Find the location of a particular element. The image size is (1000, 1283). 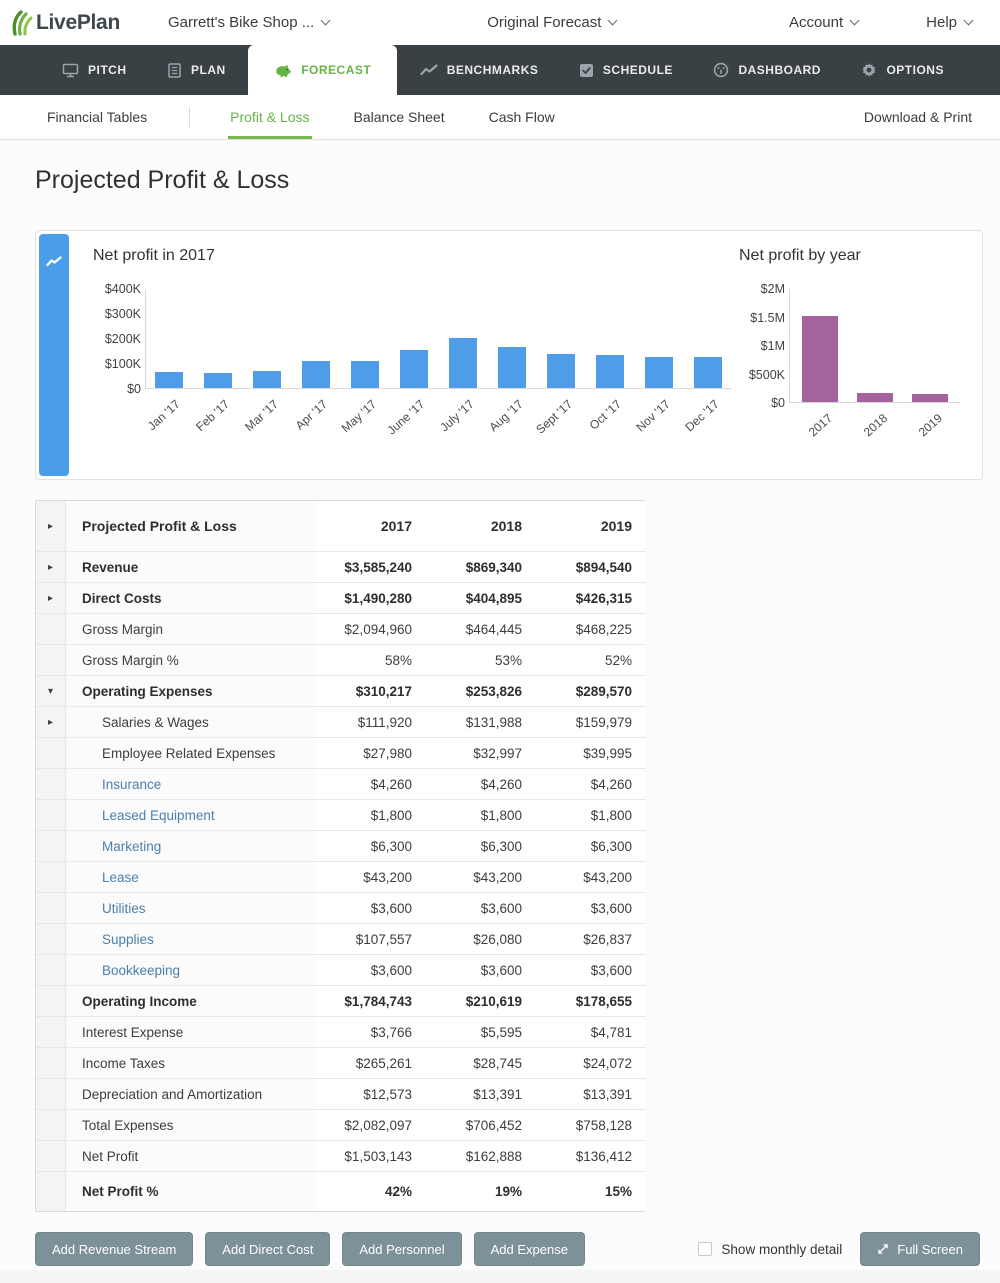

subnav-tab-cash-flow: Cash Flow is located at coordinates (521, 117).